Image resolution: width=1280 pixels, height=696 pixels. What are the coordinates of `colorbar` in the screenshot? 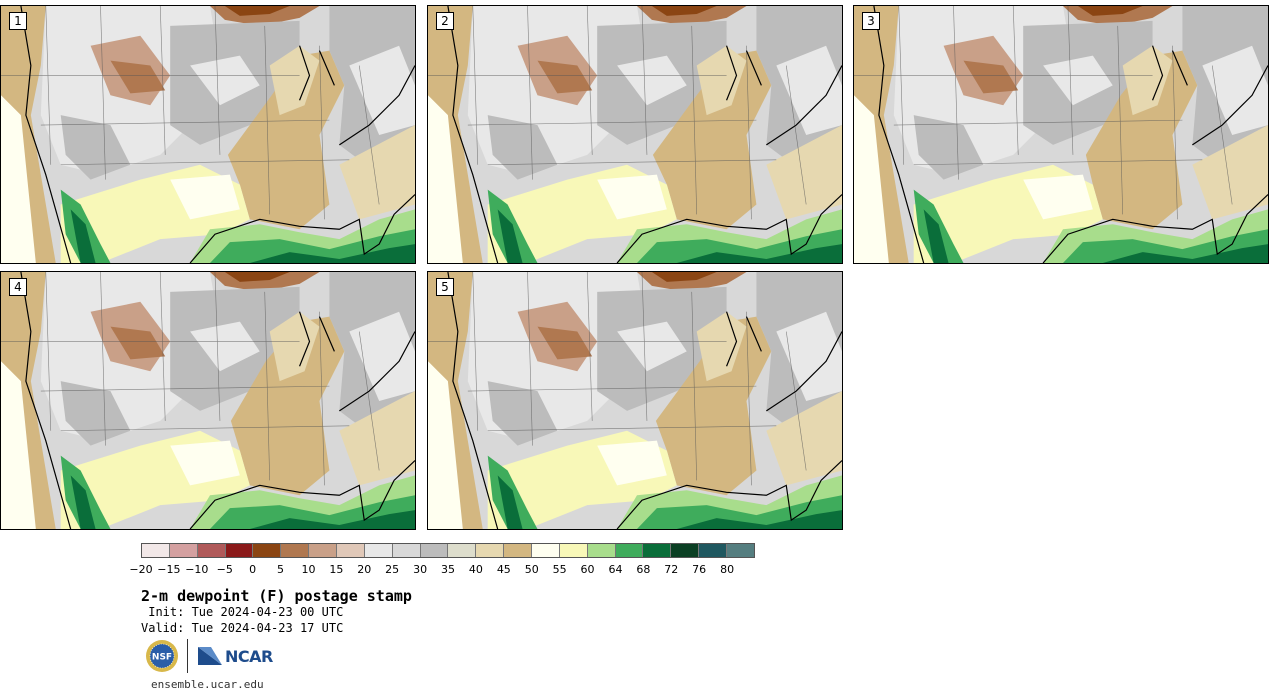 It's located at (448, 550).